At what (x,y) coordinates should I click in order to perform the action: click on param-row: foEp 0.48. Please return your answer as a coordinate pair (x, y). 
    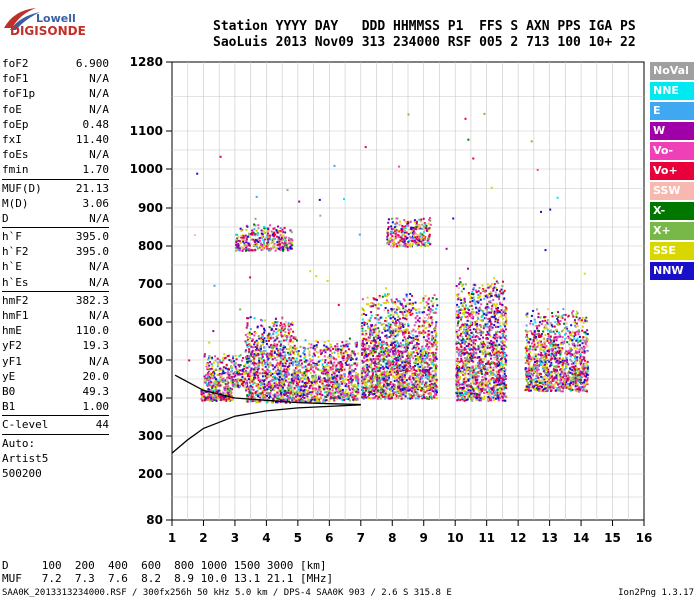
    Looking at the image, I should click on (55, 124).